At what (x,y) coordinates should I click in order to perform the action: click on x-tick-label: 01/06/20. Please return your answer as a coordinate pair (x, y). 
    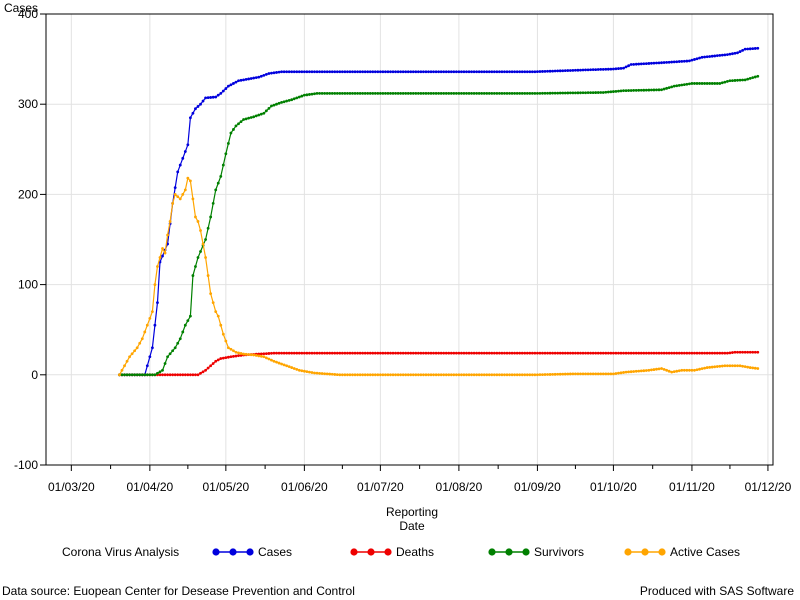
    Looking at the image, I should click on (304, 487).